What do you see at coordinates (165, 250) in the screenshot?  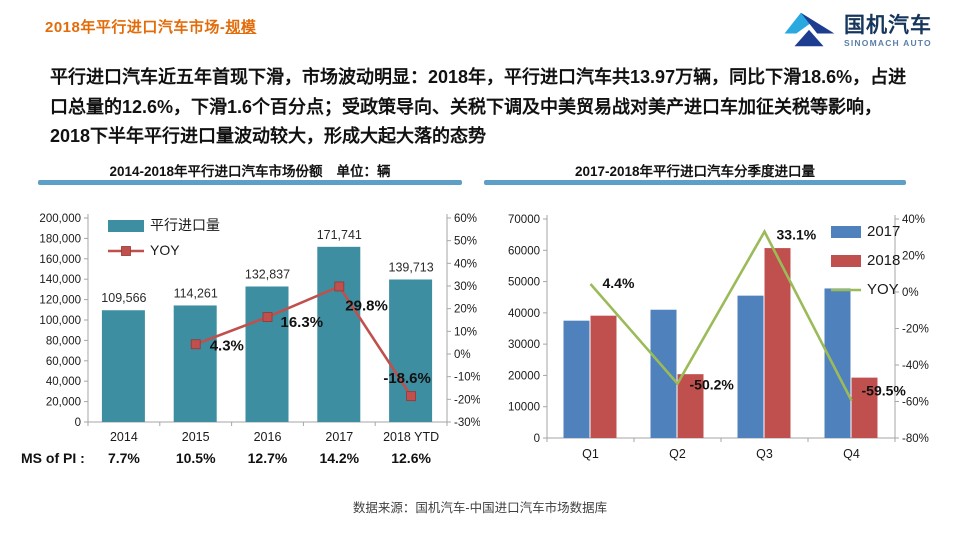 I see `legend-label-YOY: YOY` at bounding box center [165, 250].